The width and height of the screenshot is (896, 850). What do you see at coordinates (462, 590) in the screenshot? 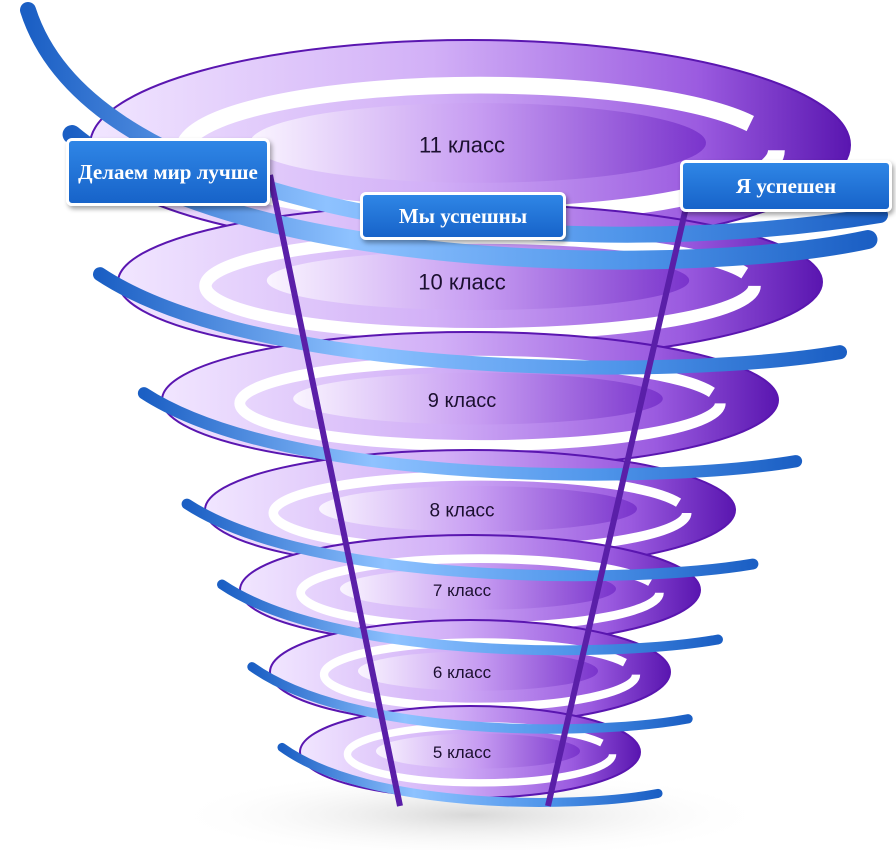
I see `level-label: 7 класс` at bounding box center [462, 590].